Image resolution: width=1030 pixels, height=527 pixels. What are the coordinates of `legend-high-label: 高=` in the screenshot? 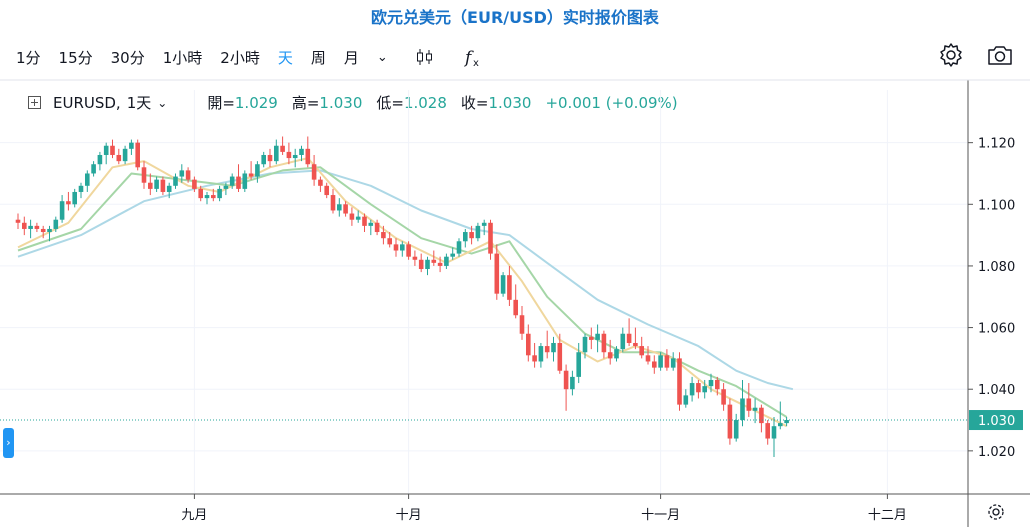 It's located at (305, 103).